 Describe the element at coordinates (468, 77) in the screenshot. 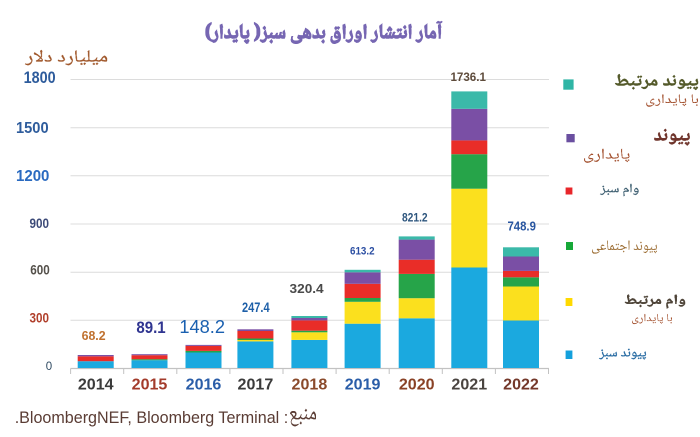

I see `svg-text: 1736.1` at that location.